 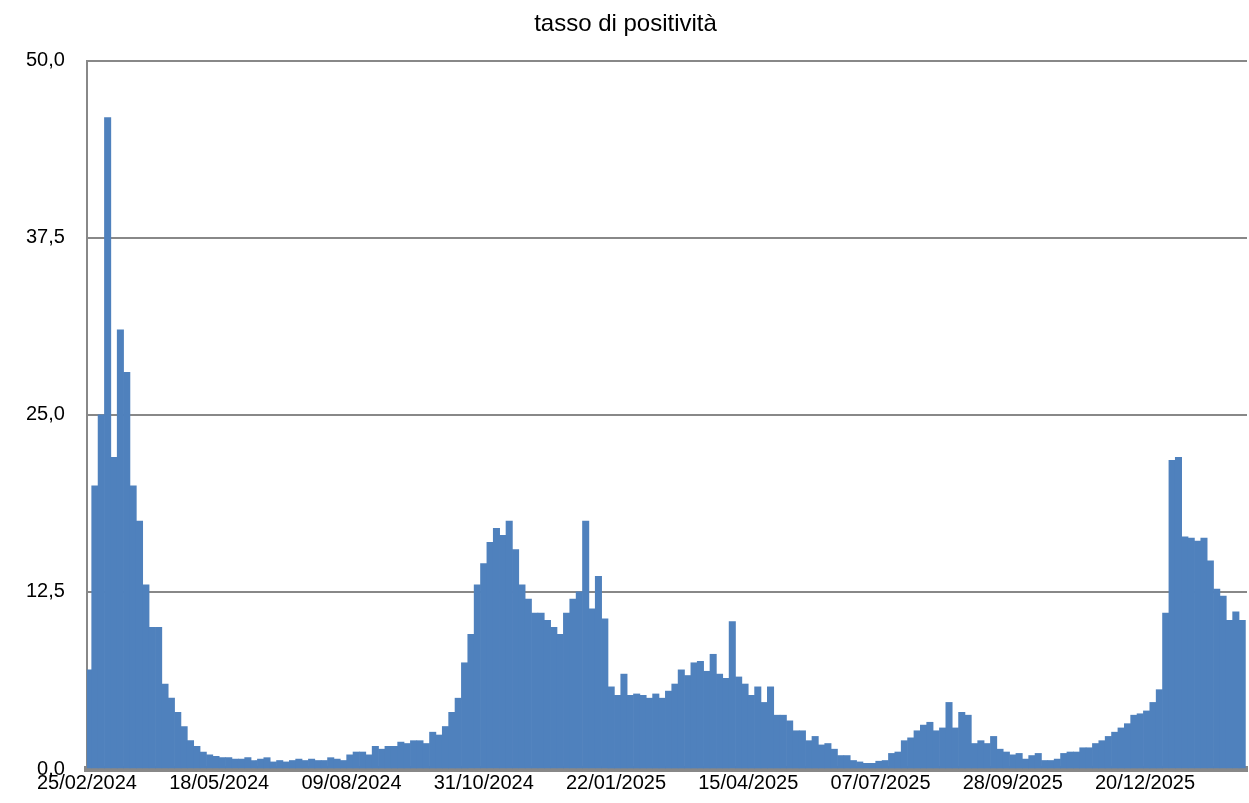 I want to click on x-tick-label: 09/08/2024, so click(x=351, y=781).